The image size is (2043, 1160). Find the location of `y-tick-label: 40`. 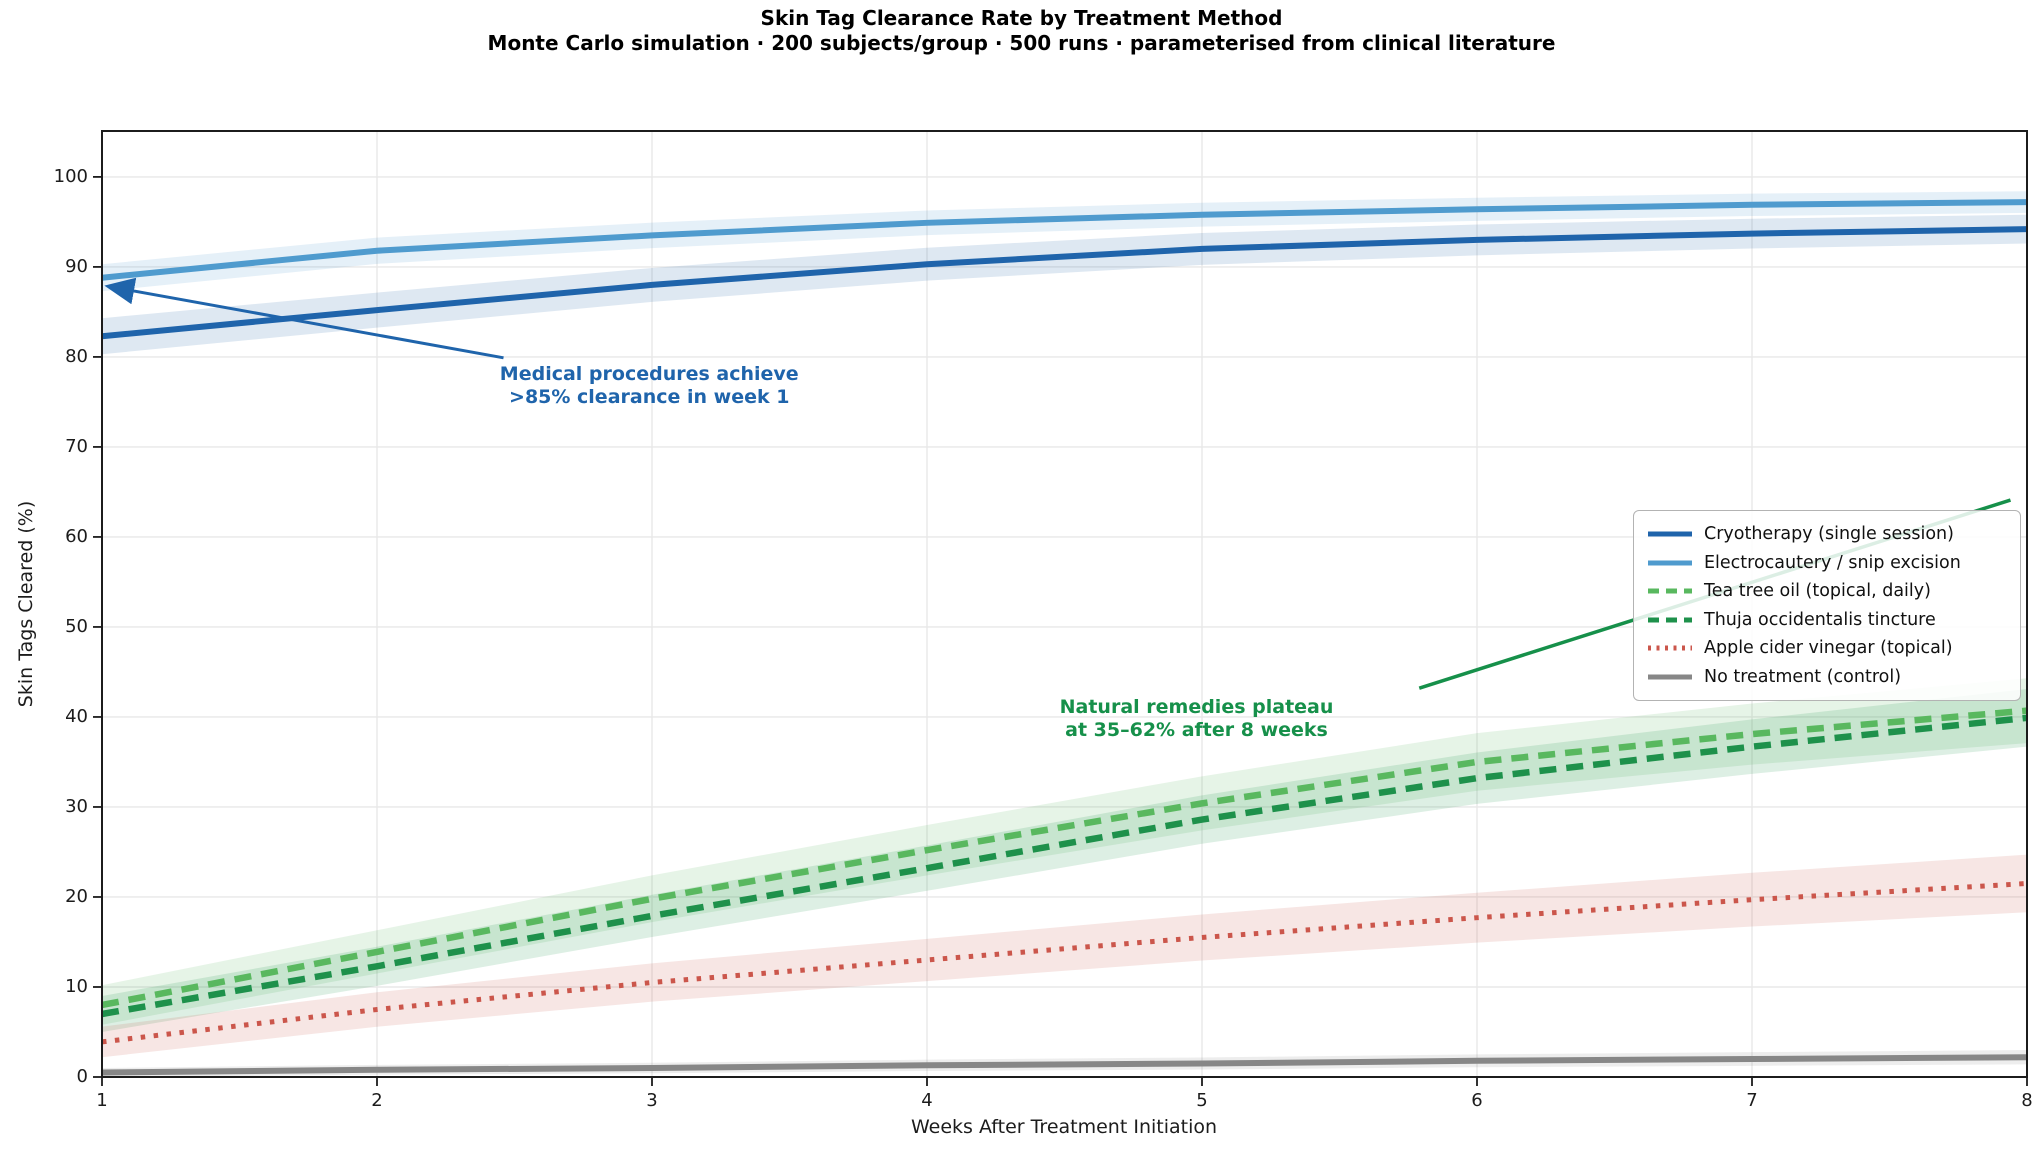

y-tick-label: 40 is located at coordinates (76, 716).